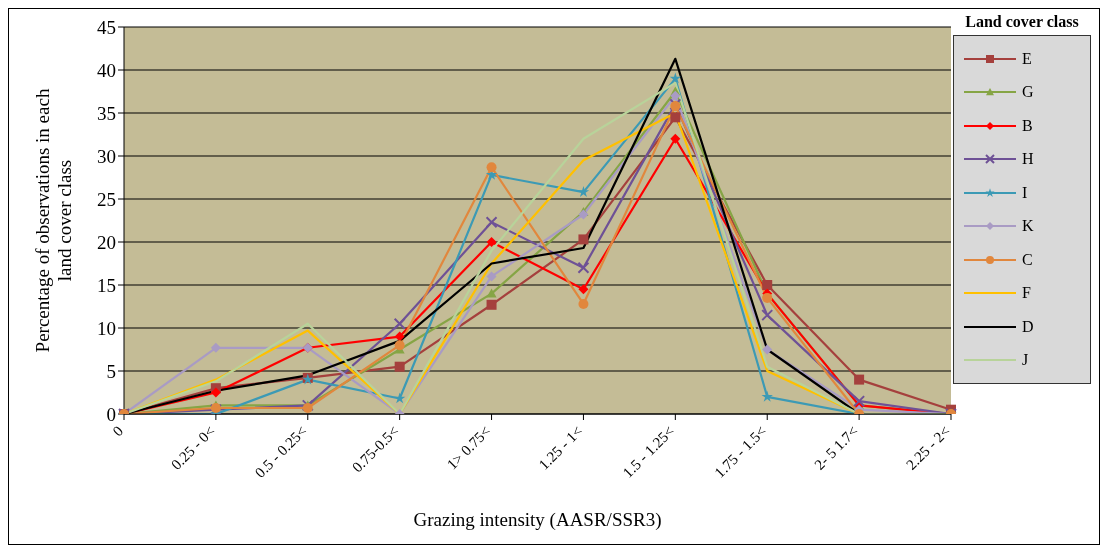 This screenshot has width=1107, height=552. Describe the element at coordinates (537, 520) in the screenshot. I see `x-axis-title: Grazing intensity (AASR/SSR3)` at that location.